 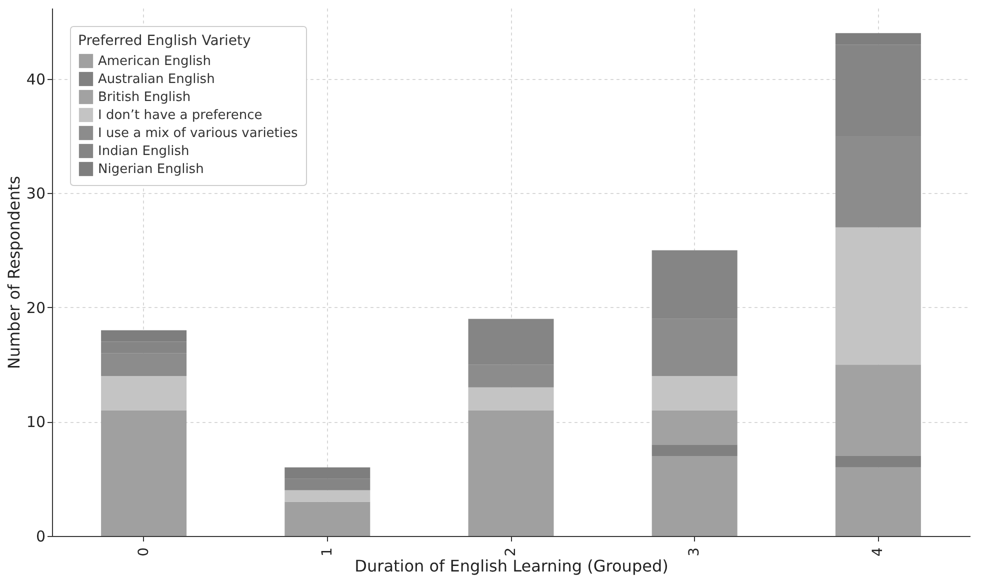 I want to click on legend-label: Indian English, so click(x=144, y=151).